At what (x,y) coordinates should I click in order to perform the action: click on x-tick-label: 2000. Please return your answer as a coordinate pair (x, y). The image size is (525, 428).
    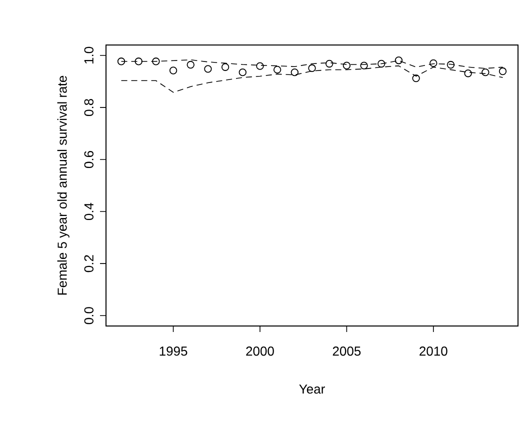
    Looking at the image, I should click on (260, 351).